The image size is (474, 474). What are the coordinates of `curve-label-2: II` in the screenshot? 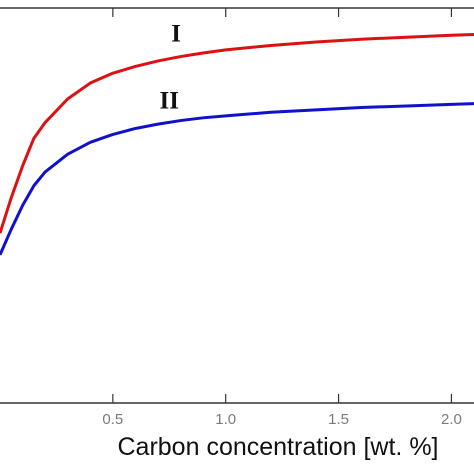 It's located at (169, 101).